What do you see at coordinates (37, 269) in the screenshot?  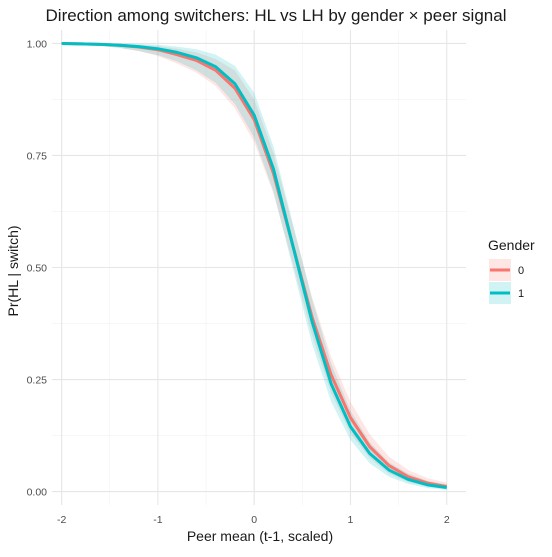 I see `y-tick-label: 0.50` at bounding box center [37, 269].